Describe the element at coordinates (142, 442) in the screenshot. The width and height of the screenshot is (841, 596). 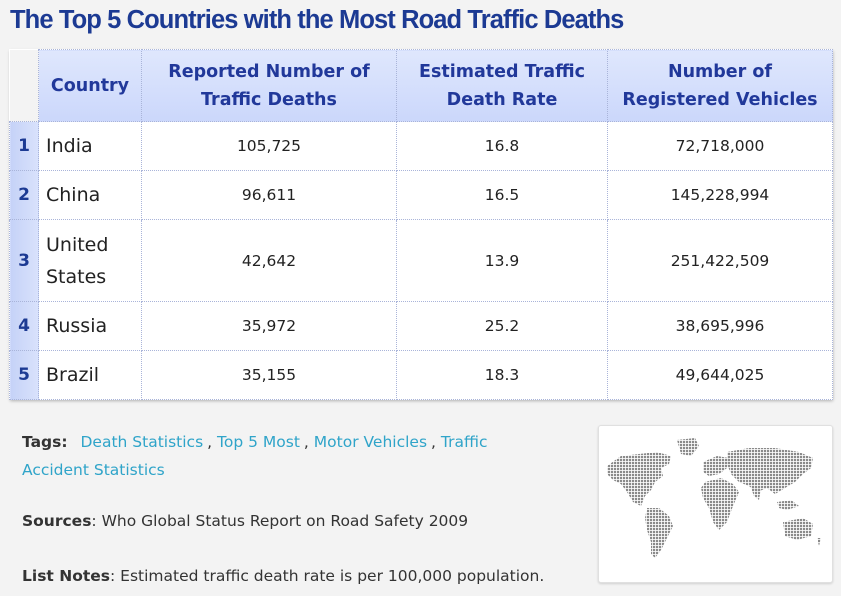
I see `tag-link: Death Statistics` at that location.